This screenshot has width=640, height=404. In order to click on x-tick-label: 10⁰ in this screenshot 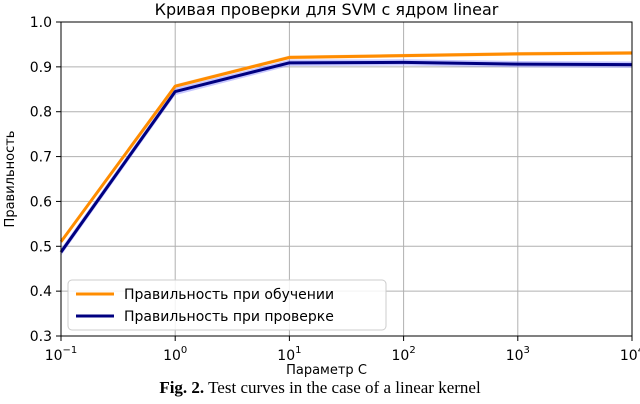, I will do `click(175, 354)`.